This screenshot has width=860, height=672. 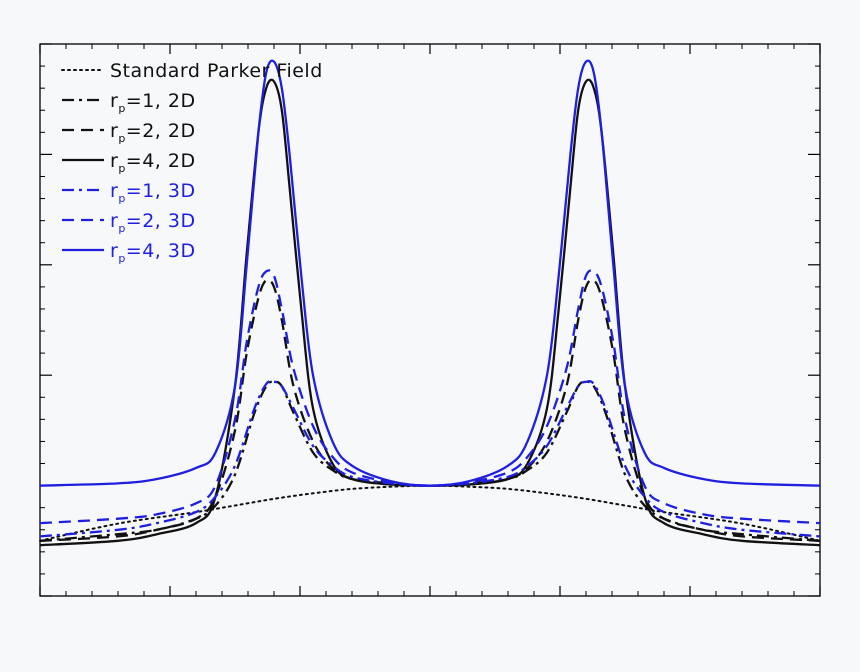 I want to click on legend-label-rest: =1, 2D, so click(x=161, y=101).